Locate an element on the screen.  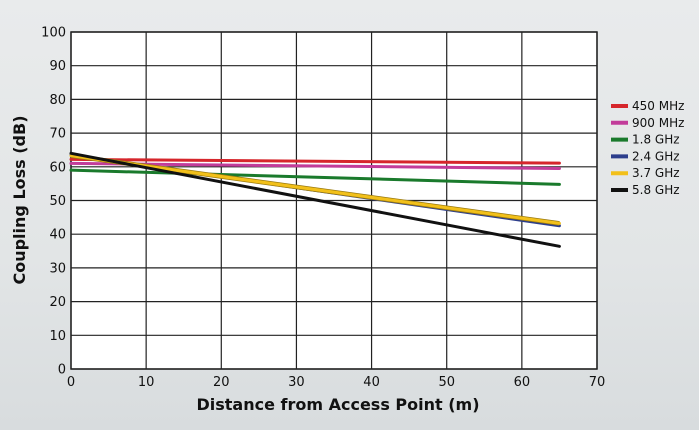
legend-label: 5.8 GHz is located at coordinates (656, 190).